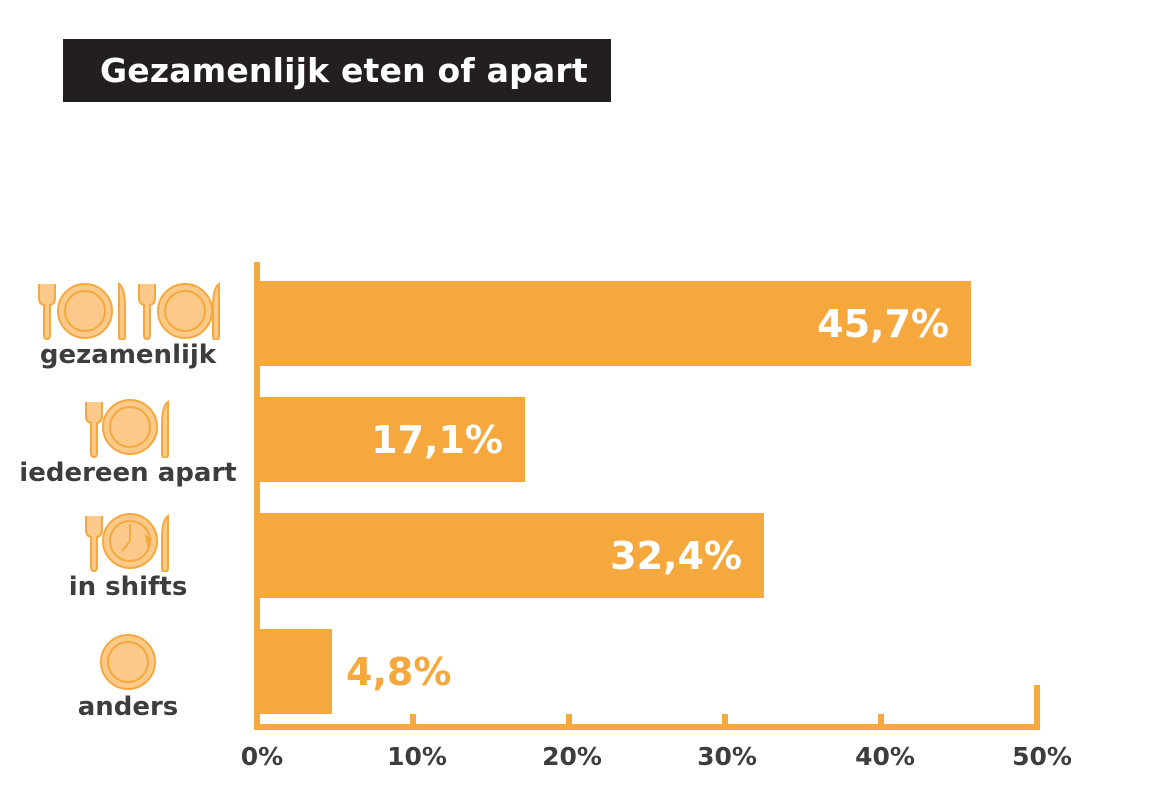  Describe the element at coordinates (128, 473) in the screenshot. I see `category-label: iedereen apart` at that location.